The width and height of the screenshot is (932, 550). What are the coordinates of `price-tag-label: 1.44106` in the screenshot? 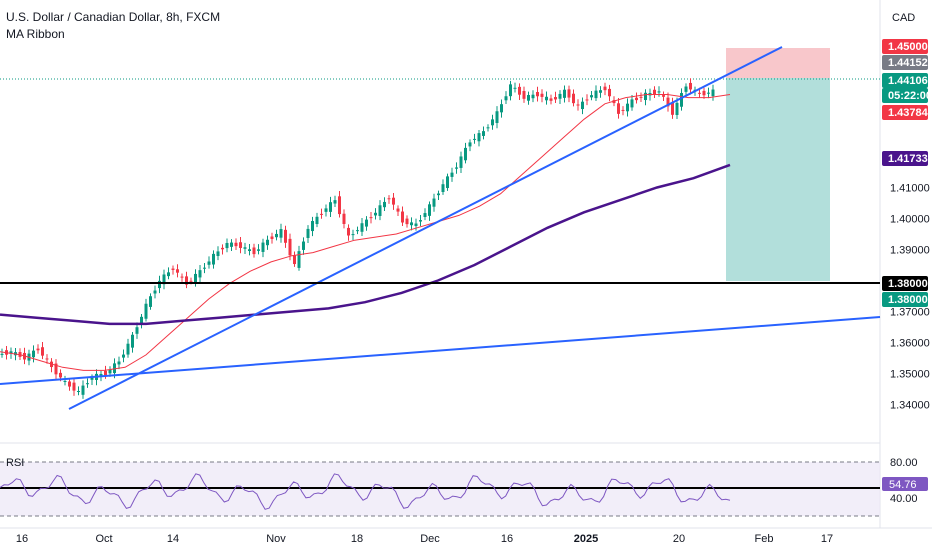 It's located at (908, 81).